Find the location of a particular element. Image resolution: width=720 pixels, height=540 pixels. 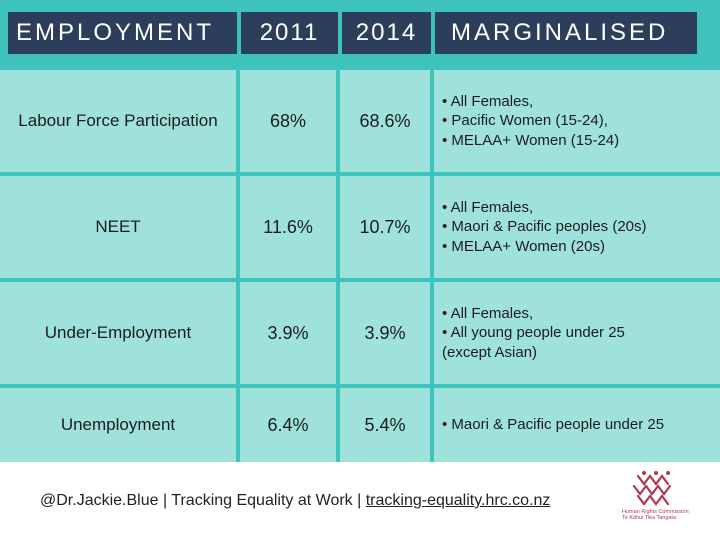

value-2014: 10.7% is located at coordinates (385, 227).